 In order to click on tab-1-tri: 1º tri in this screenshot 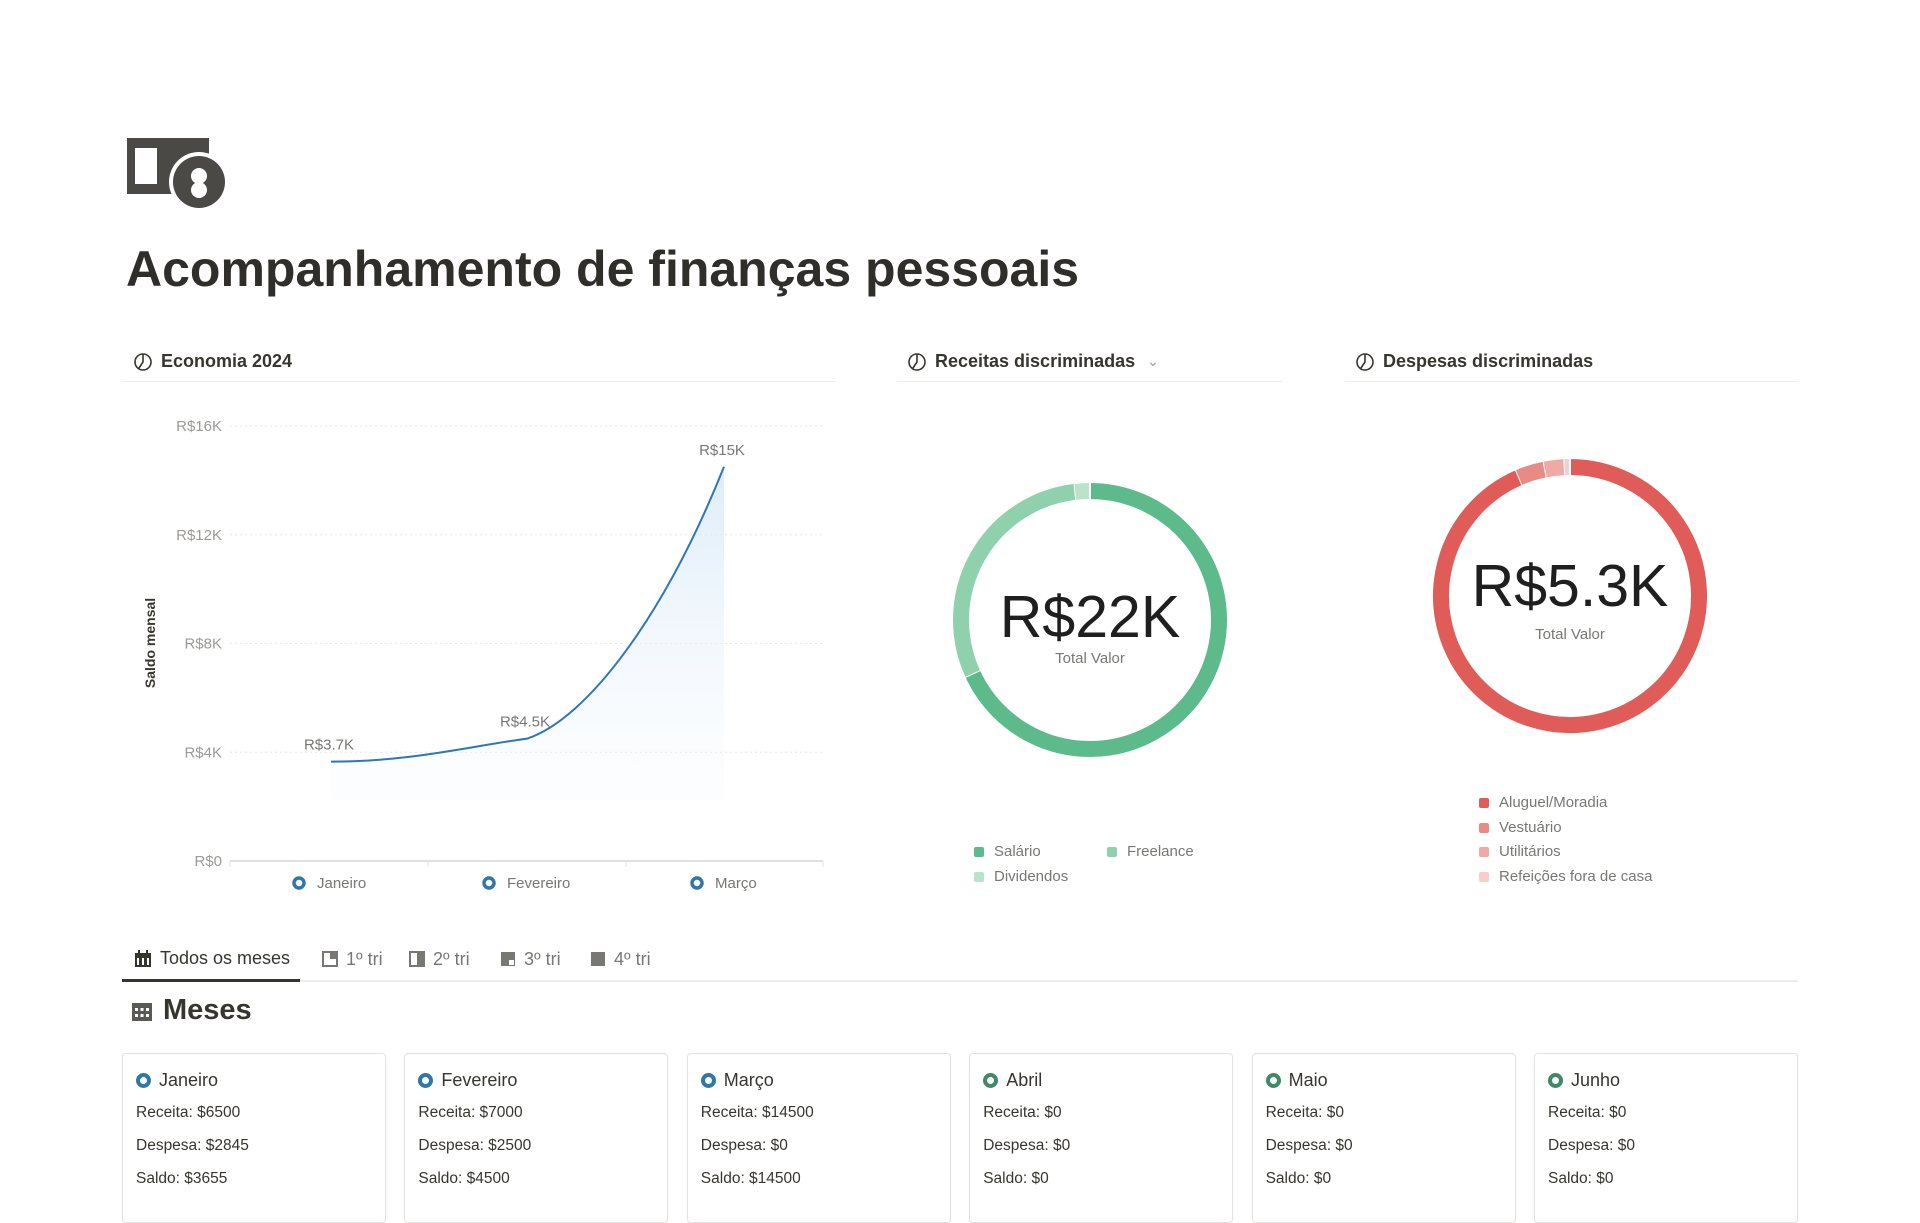, I will do `click(352, 959)`.